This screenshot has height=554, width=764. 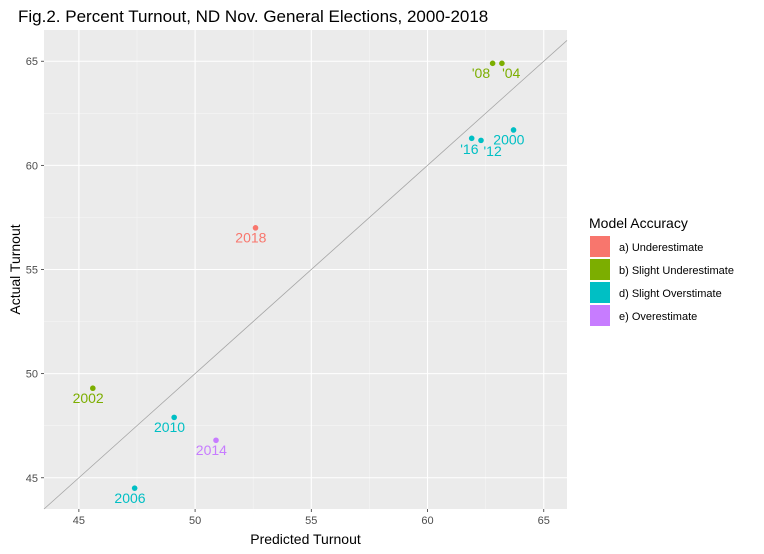 What do you see at coordinates (79, 521) in the screenshot?
I see `x-tick-label: 45` at bounding box center [79, 521].